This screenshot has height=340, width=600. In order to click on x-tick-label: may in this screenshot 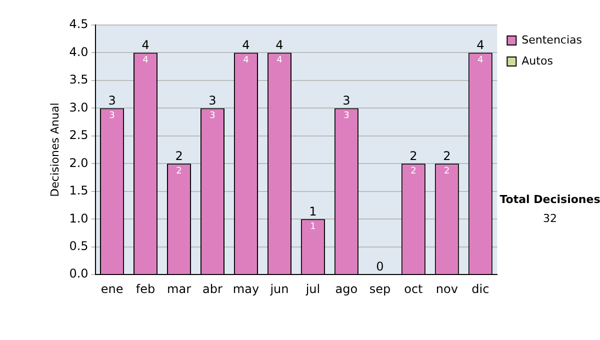, I will do `click(246, 289)`.